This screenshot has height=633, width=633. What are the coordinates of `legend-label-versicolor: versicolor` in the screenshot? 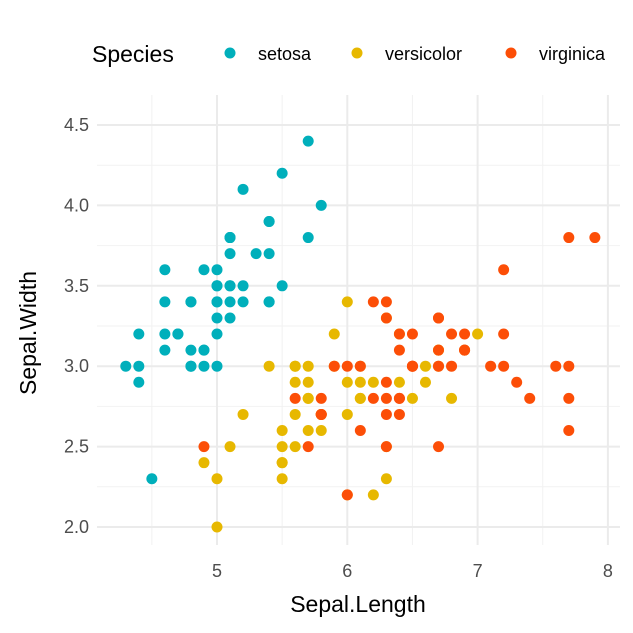 It's located at (423, 54).